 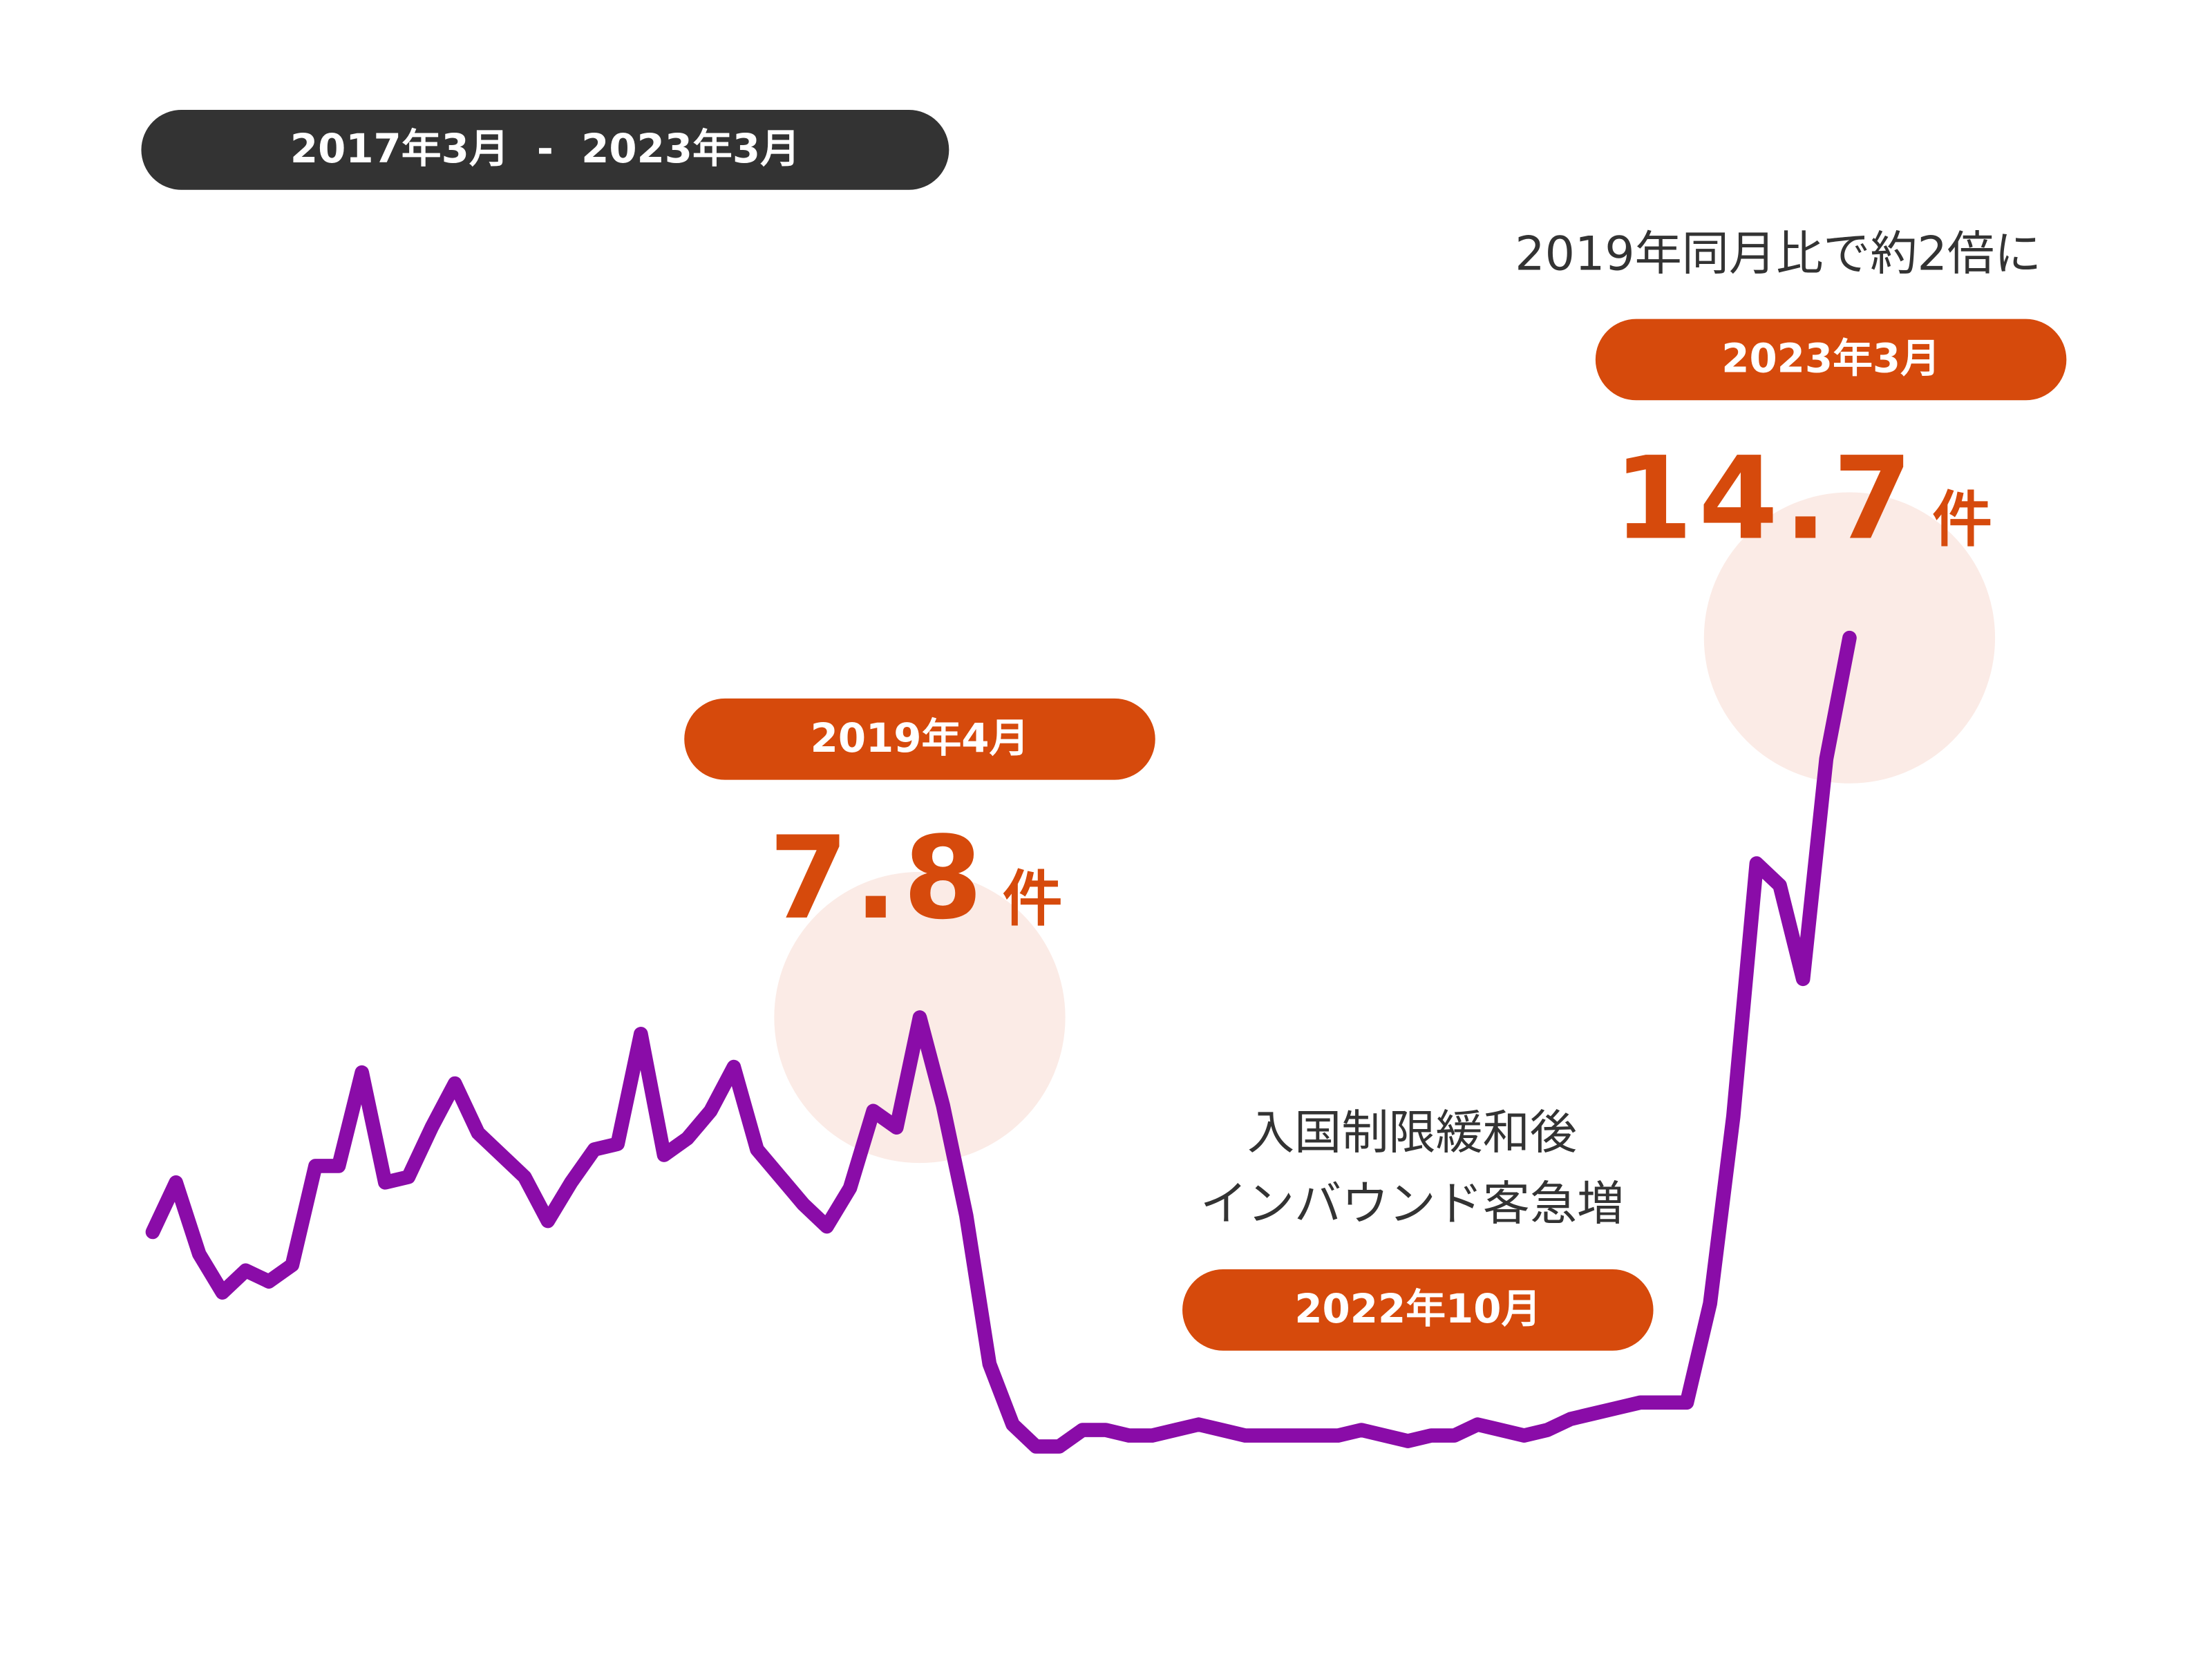 I want to click on note-text: 入国制限緩和後, so click(x=1412, y=1133).